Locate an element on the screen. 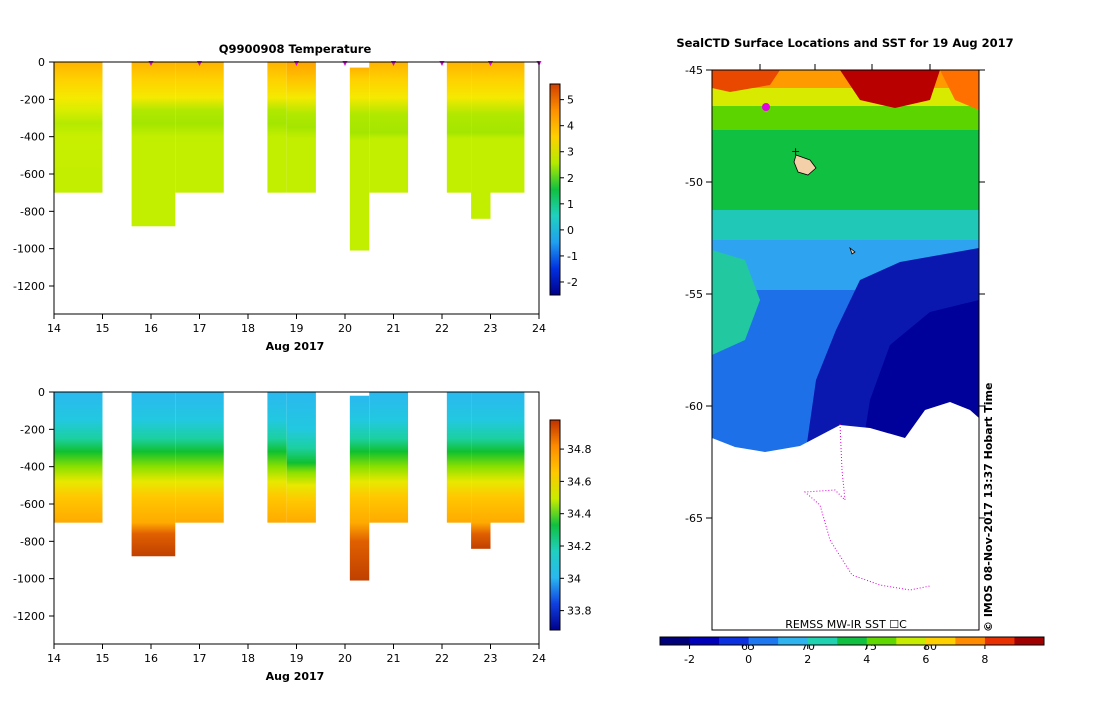  sst-colorbar-label: 4 is located at coordinates (866, 659).